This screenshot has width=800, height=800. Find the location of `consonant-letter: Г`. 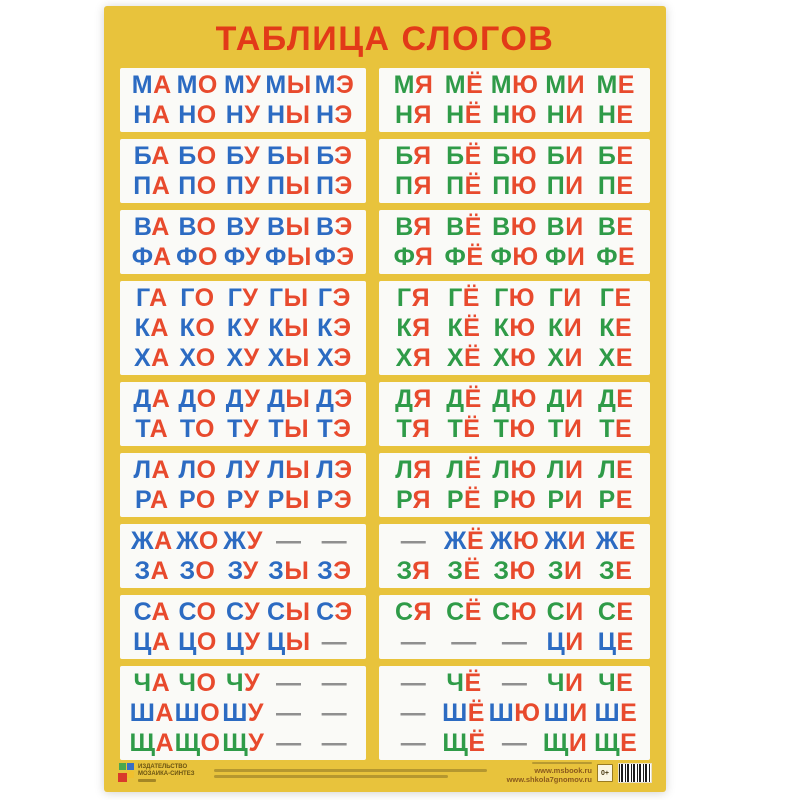

consonant-letter: Г is located at coordinates (142, 298).